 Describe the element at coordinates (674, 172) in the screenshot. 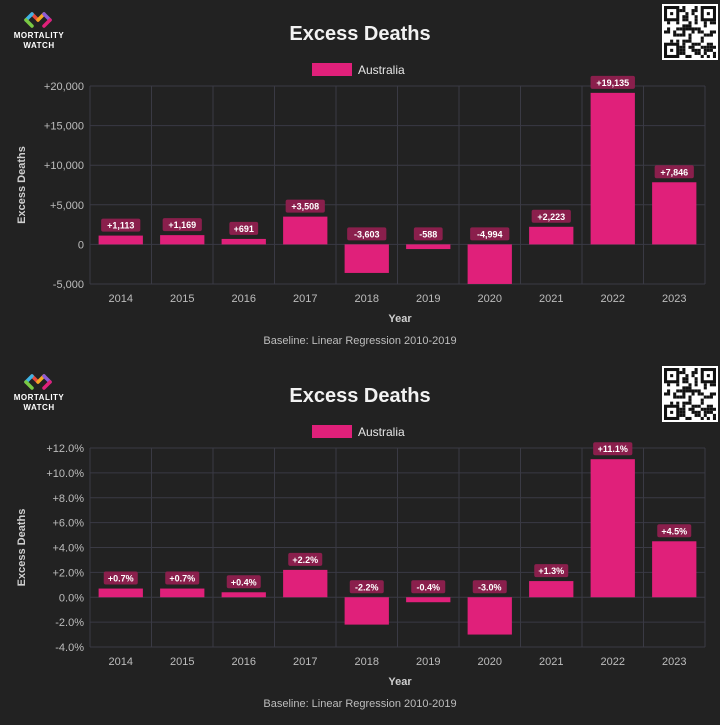

I see `data-label: +7,846` at that location.